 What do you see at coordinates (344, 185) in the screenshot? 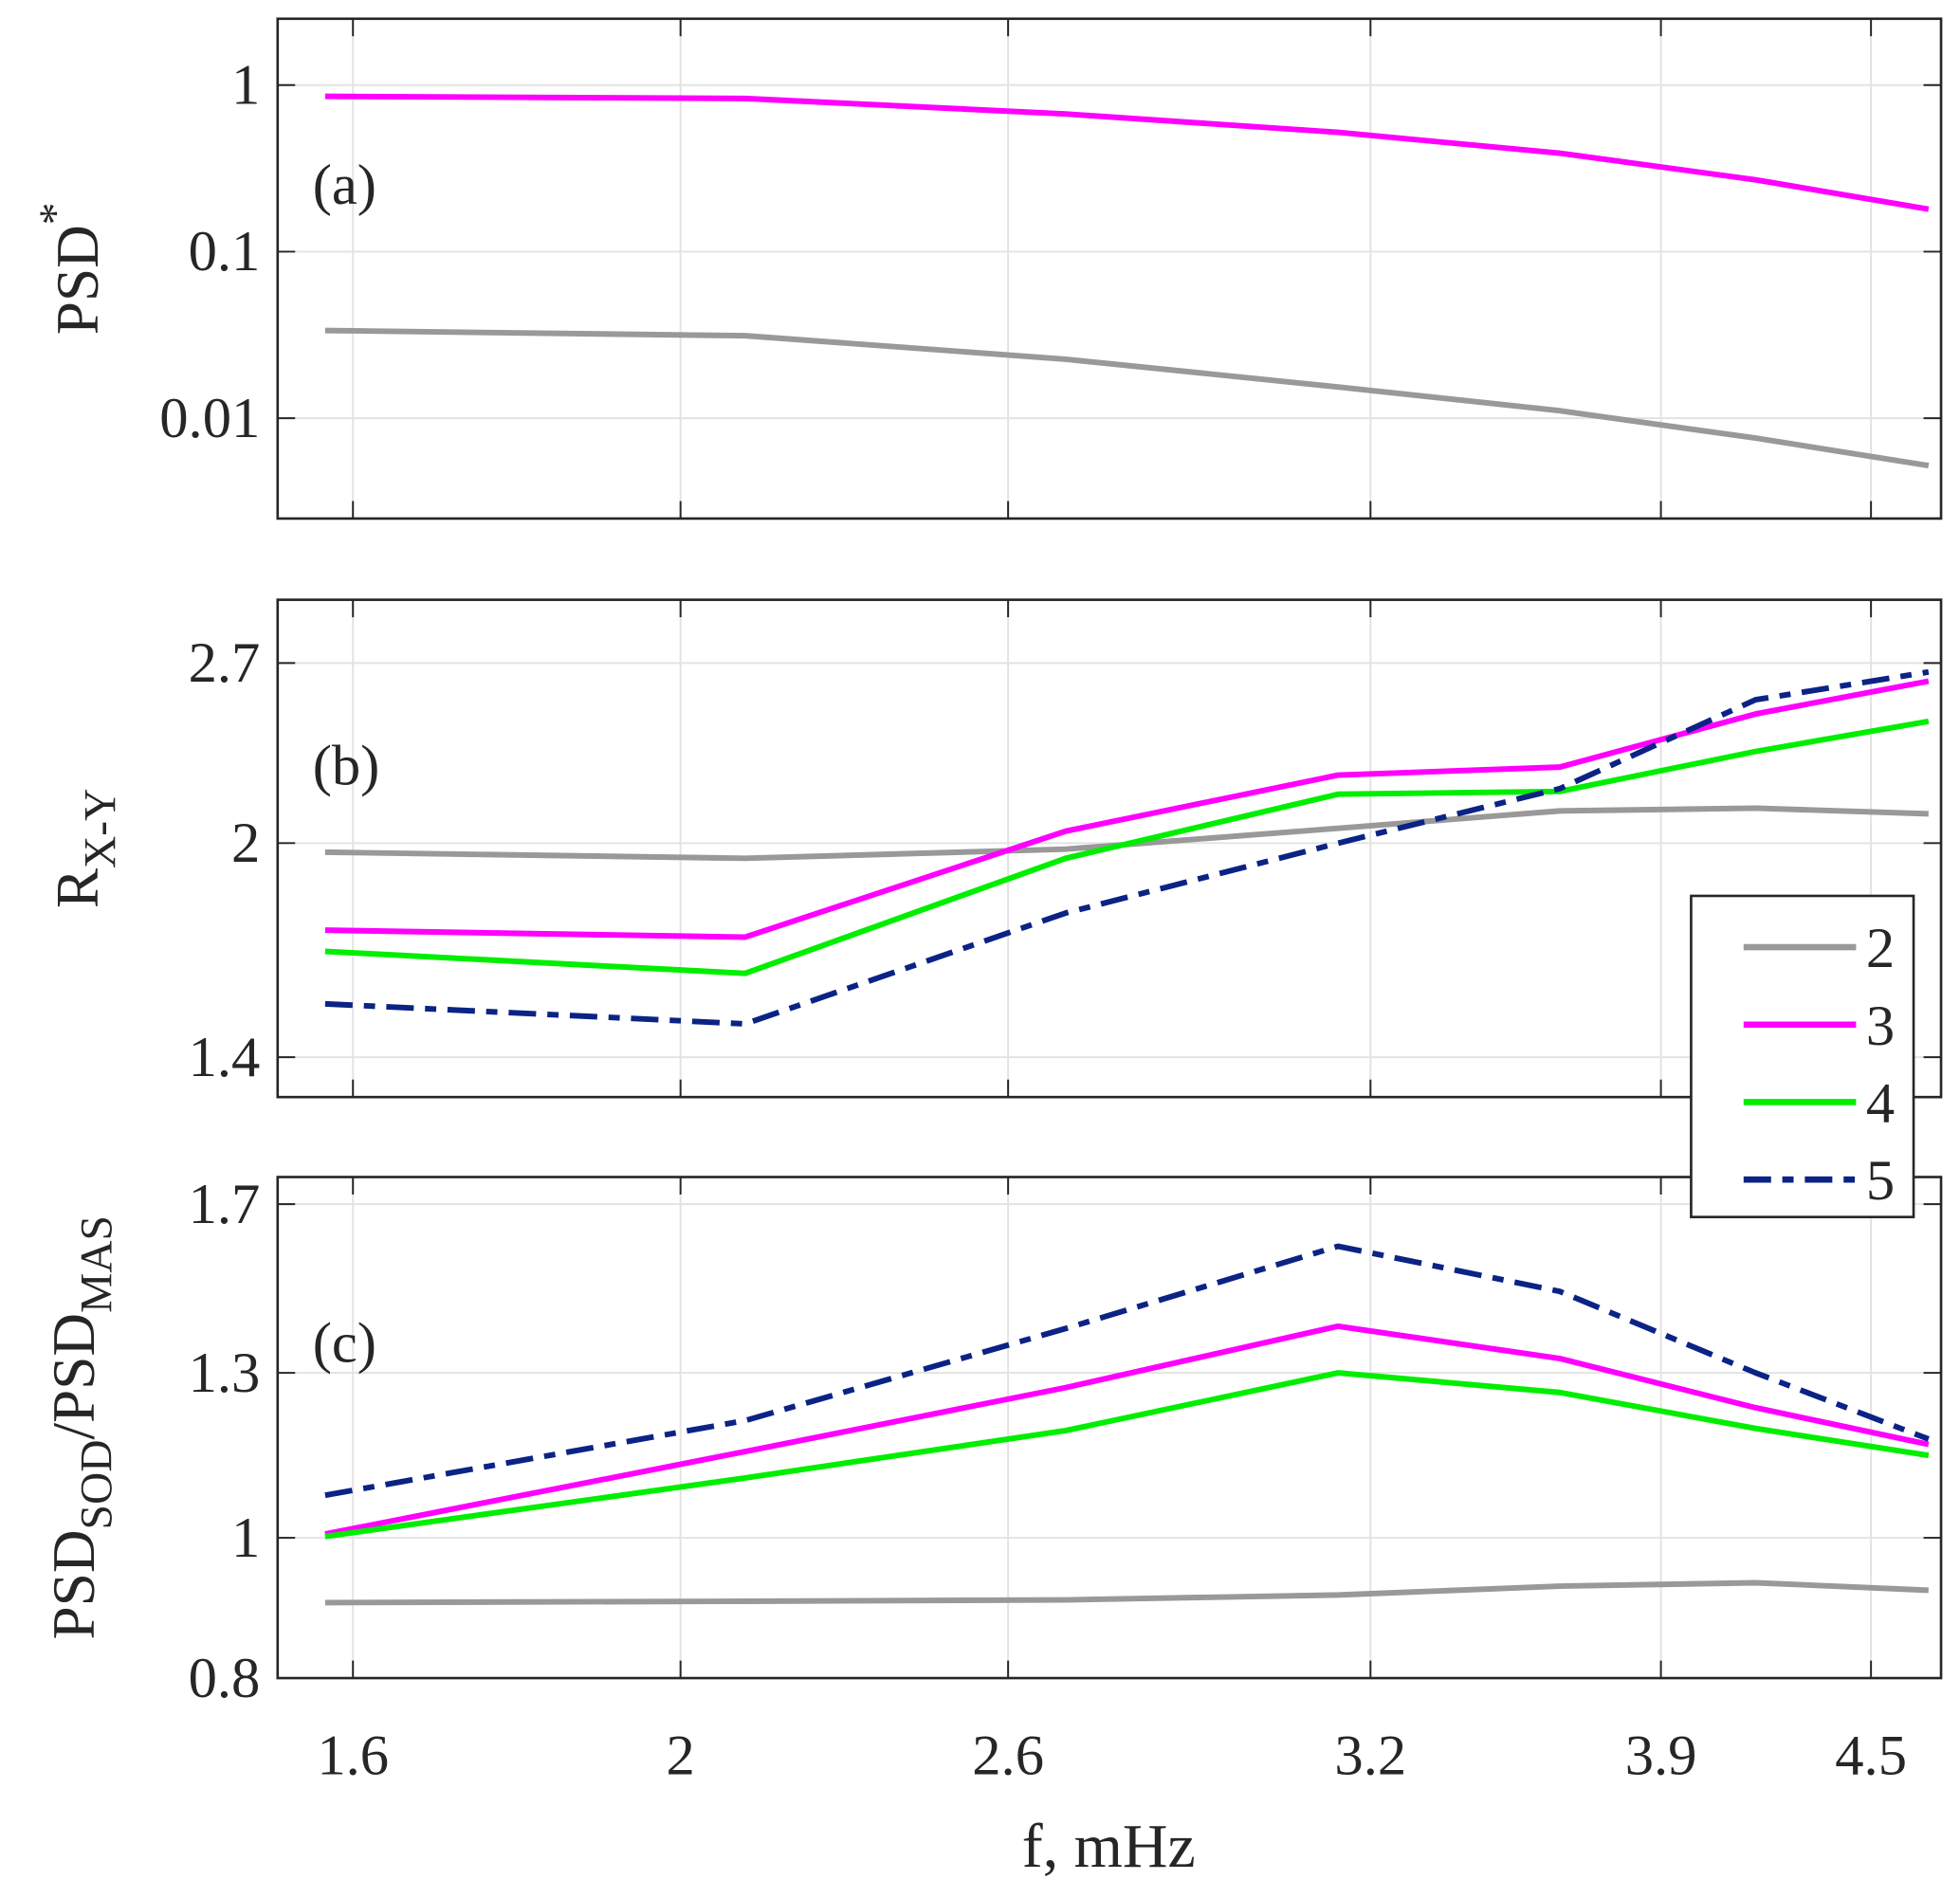
I see `panel-label: (a)` at bounding box center [344, 185].